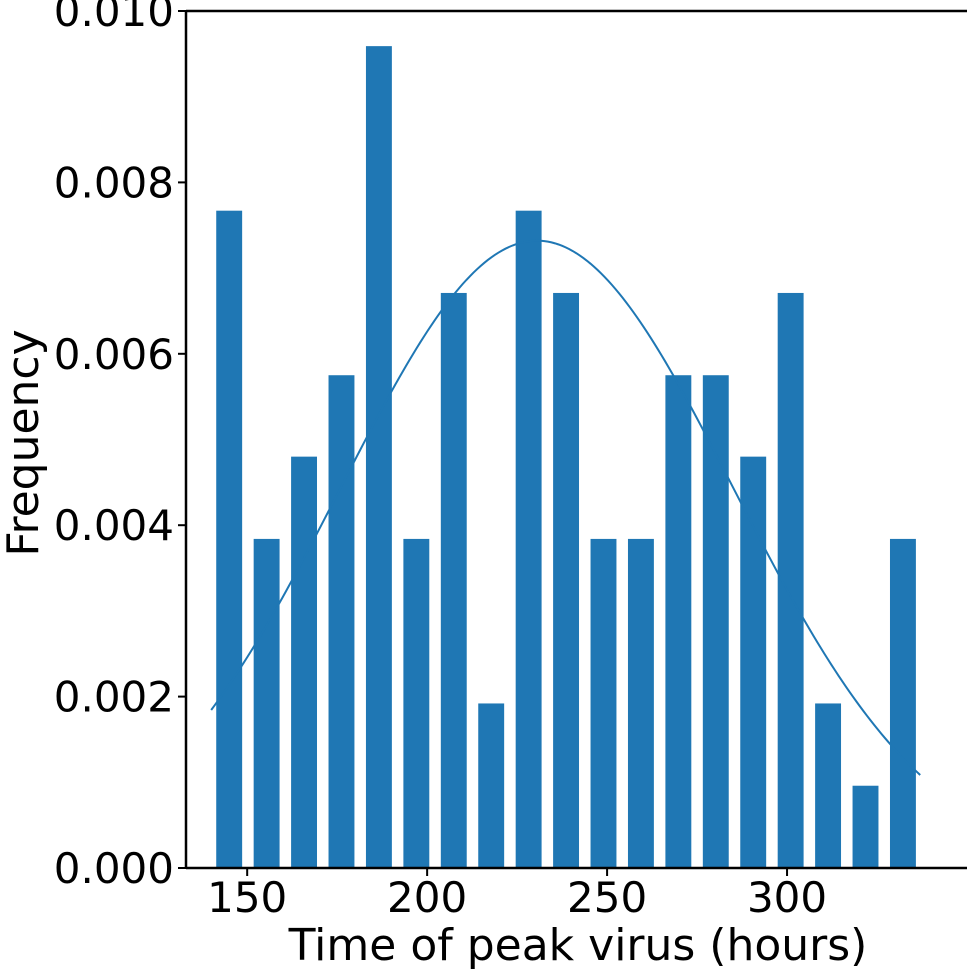  Describe the element at coordinates (114, 697) in the screenshot. I see `y-tick-label-1: 0.002` at that location.